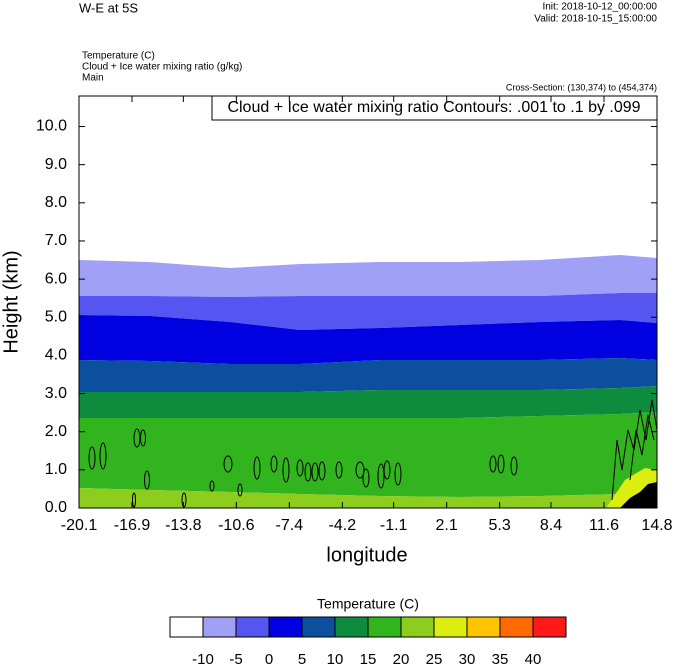 This screenshot has width=674, height=667. Describe the element at coordinates (467, 659) in the screenshot. I see `colorbar-label: 30` at that location.